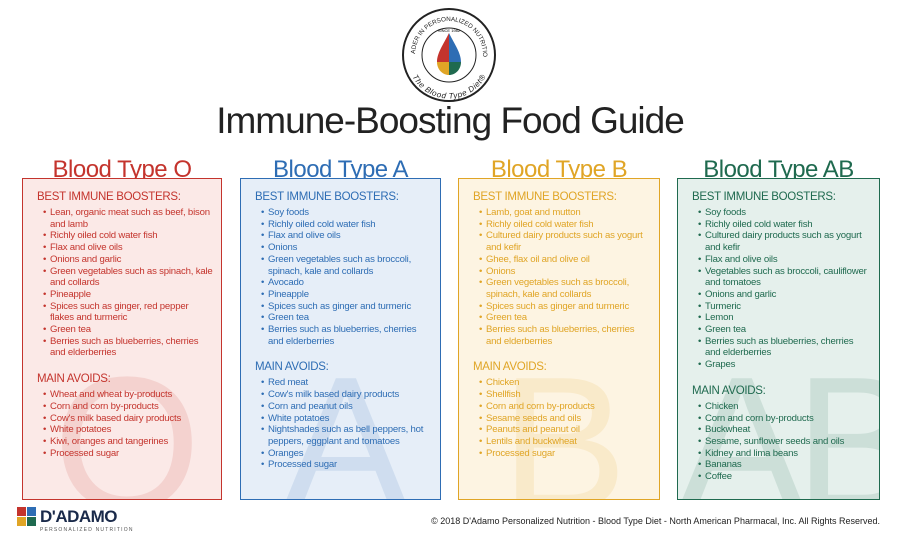  What do you see at coordinates (346, 407) in the screenshot?
I see `avoid-item: Corn and peanut oils` at bounding box center [346, 407].